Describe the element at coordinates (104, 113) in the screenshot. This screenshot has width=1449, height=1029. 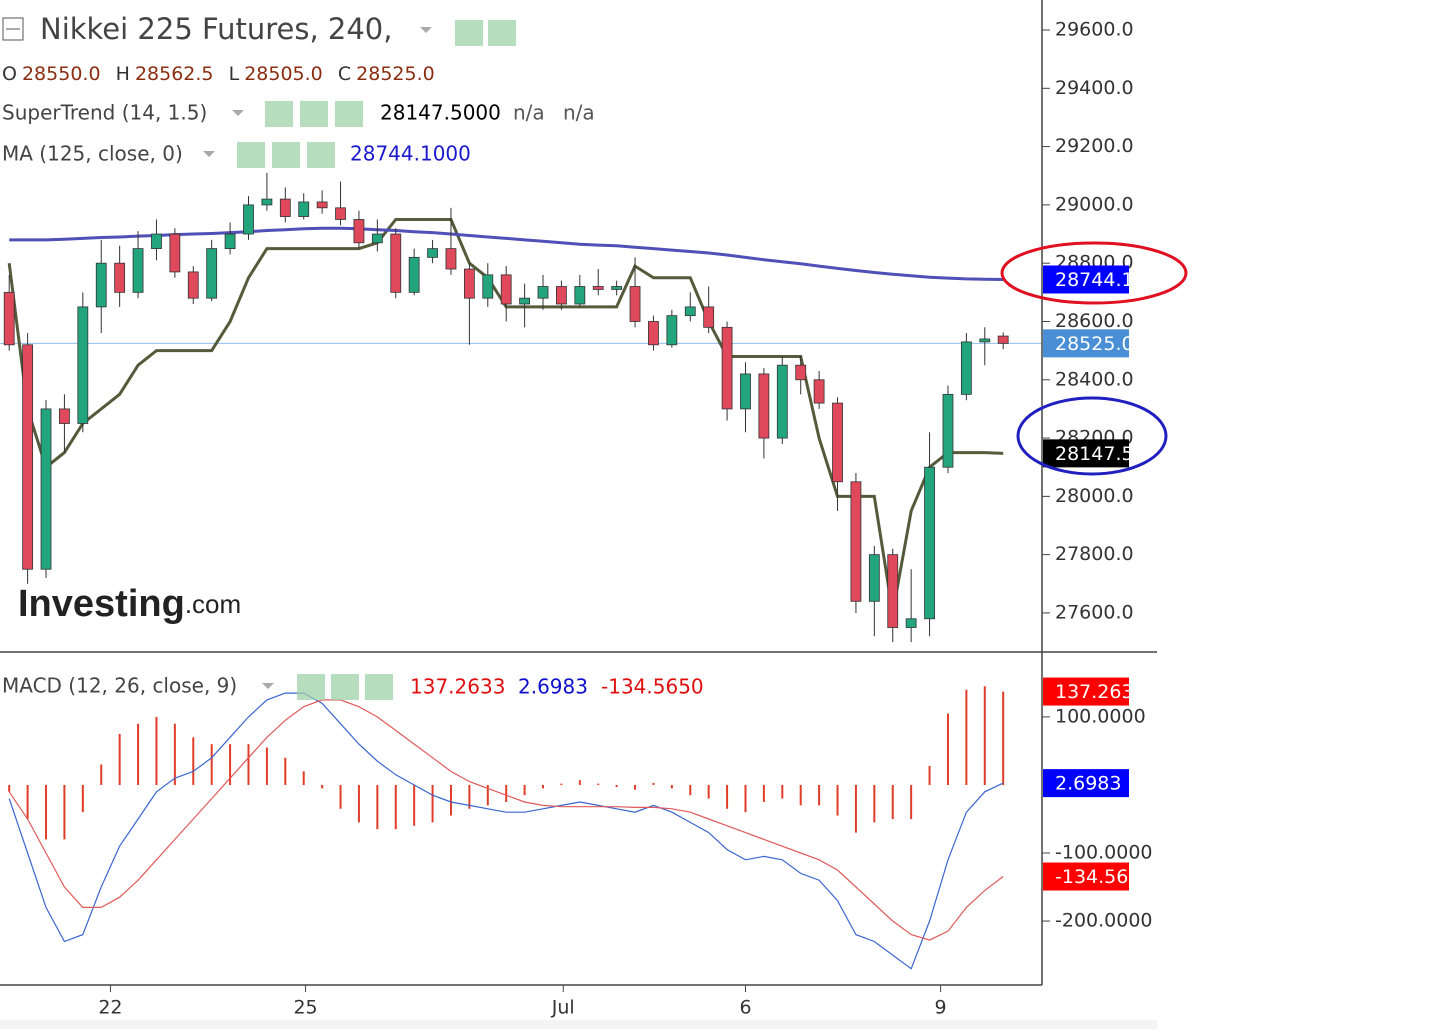
I see `indicator-name: SuperTrend (14, 1.5)` at that location.